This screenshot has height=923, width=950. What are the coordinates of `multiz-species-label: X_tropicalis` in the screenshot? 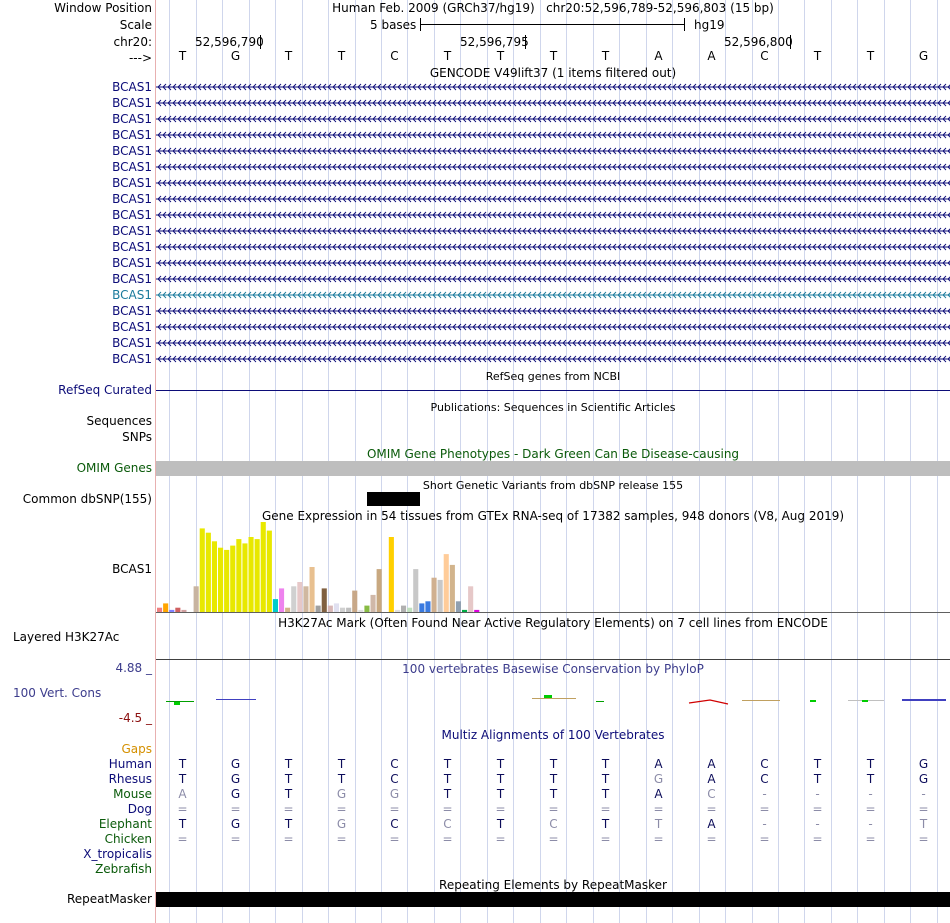 It's located at (117, 854).